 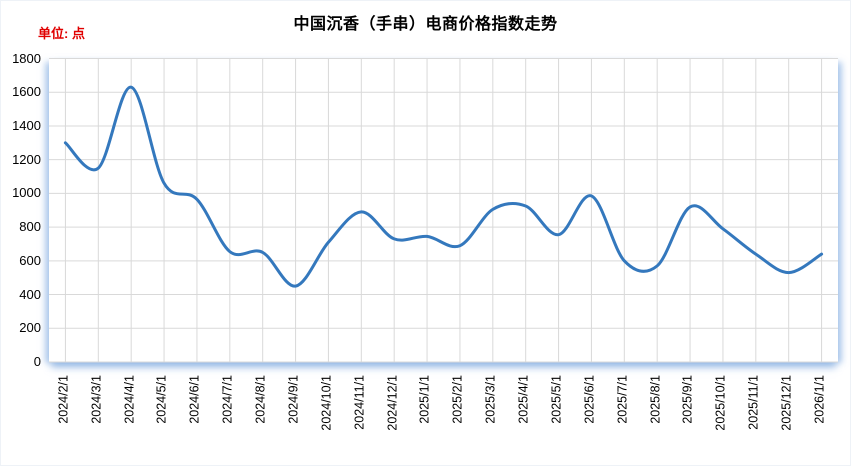 I want to click on x-tick-label: 2024/2/1, so click(x=63, y=399).